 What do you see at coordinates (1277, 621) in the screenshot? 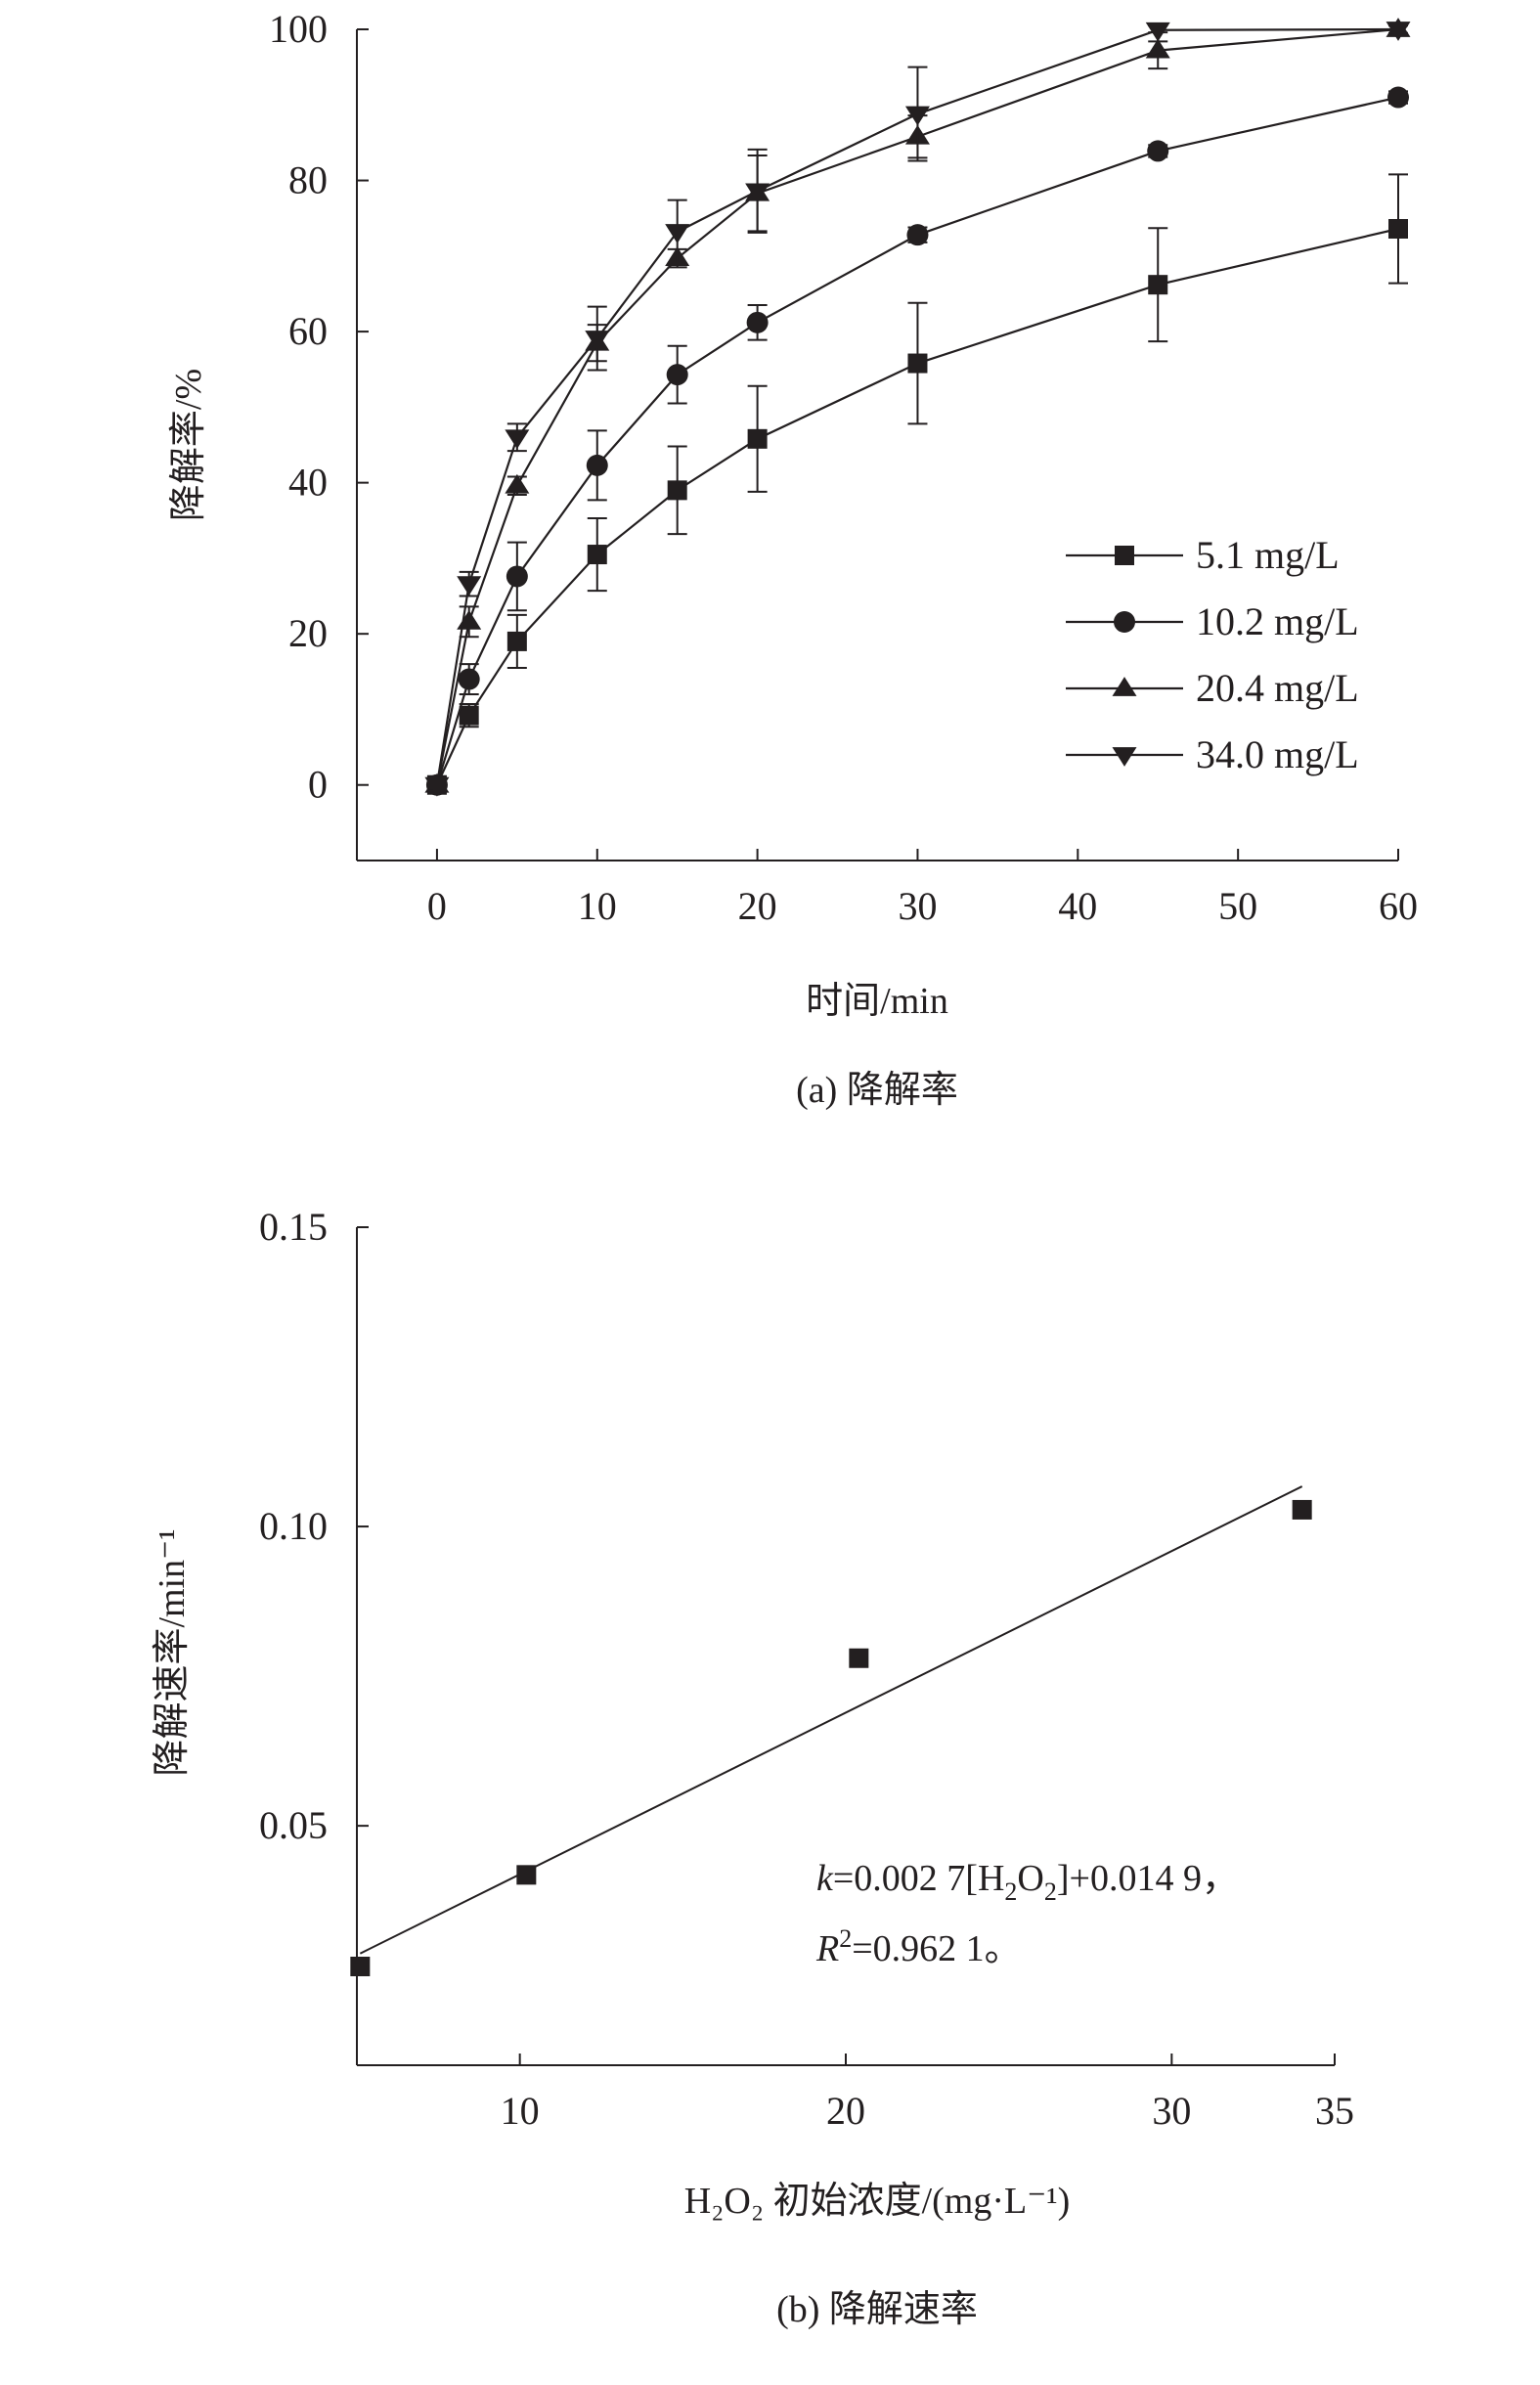
I see `legend-label: 10.2 mg/L` at bounding box center [1277, 621].